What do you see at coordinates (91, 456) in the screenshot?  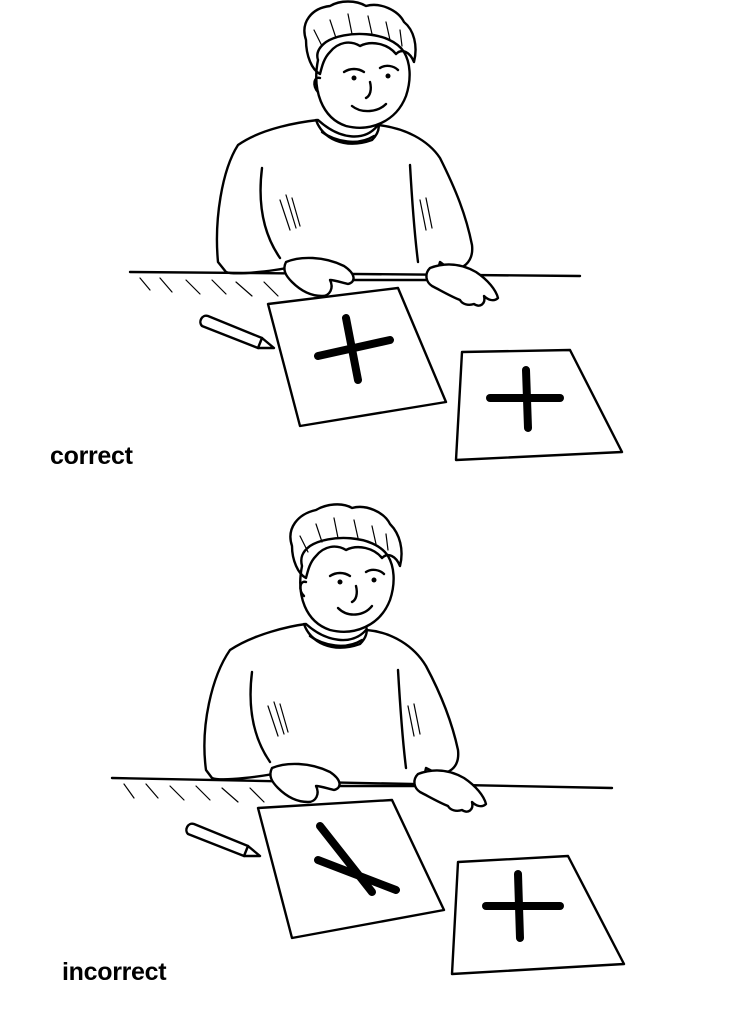 I see `caption-correct: correct` at bounding box center [91, 456].